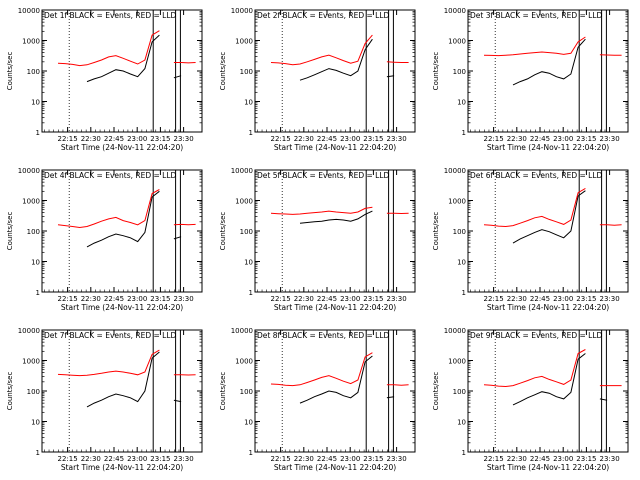 The image size is (640, 480). I want to click on panel-title: Det 3f BLACK = Events, RED = LLD, so click(536, 15).